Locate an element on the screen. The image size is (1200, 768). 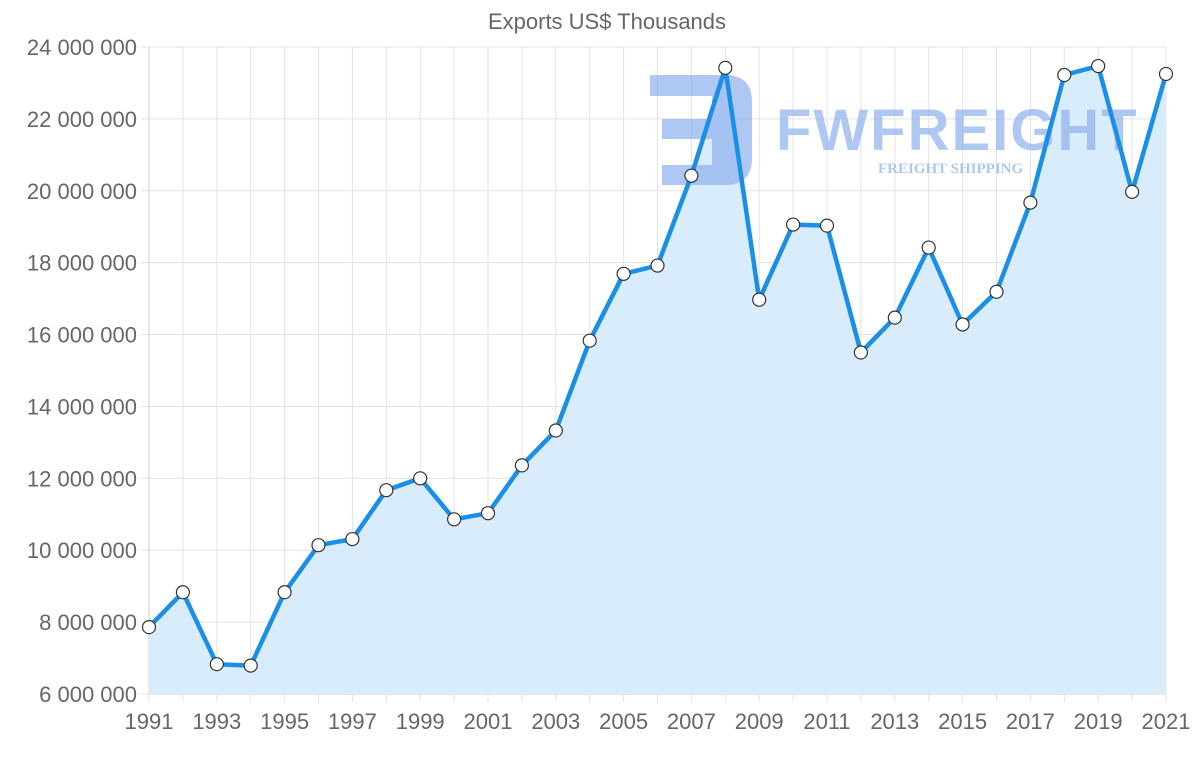
data-point-2011 is located at coordinates (827, 225).